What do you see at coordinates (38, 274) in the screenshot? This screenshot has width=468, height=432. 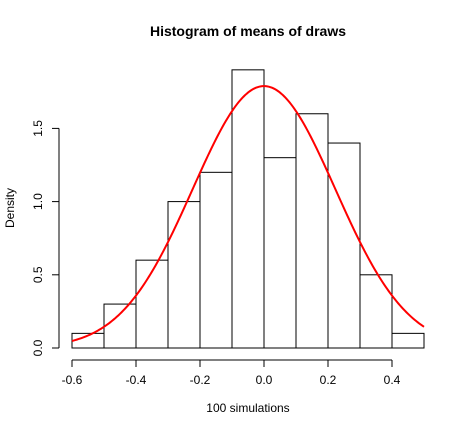 I see `y-tick-label: 0.5` at bounding box center [38, 274].